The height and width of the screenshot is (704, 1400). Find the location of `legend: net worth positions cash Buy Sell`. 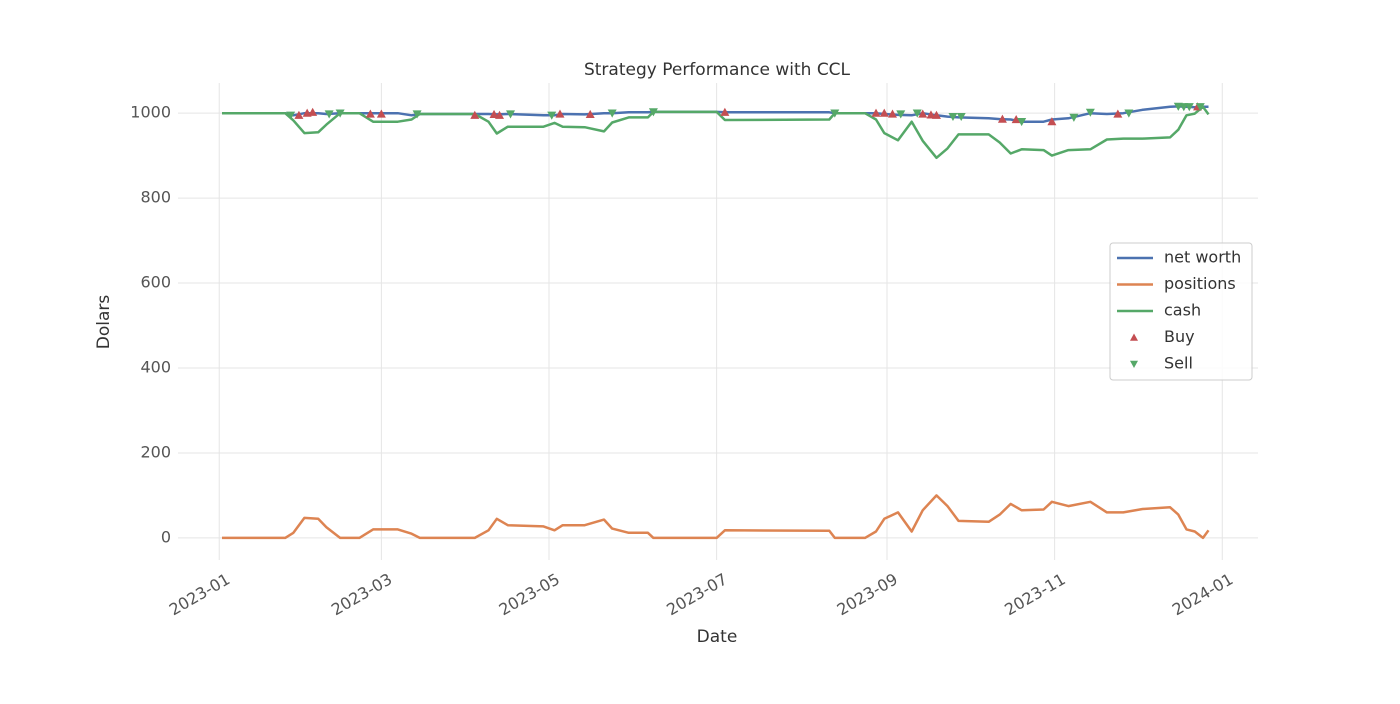

legend: net worth positions cash Buy Sell is located at coordinates (1181, 311).